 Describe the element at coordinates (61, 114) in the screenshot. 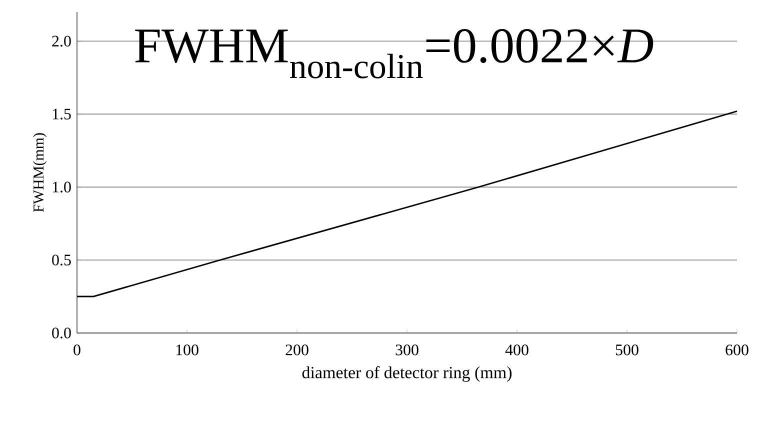

I see `y-tick-label: 1.5` at that location.